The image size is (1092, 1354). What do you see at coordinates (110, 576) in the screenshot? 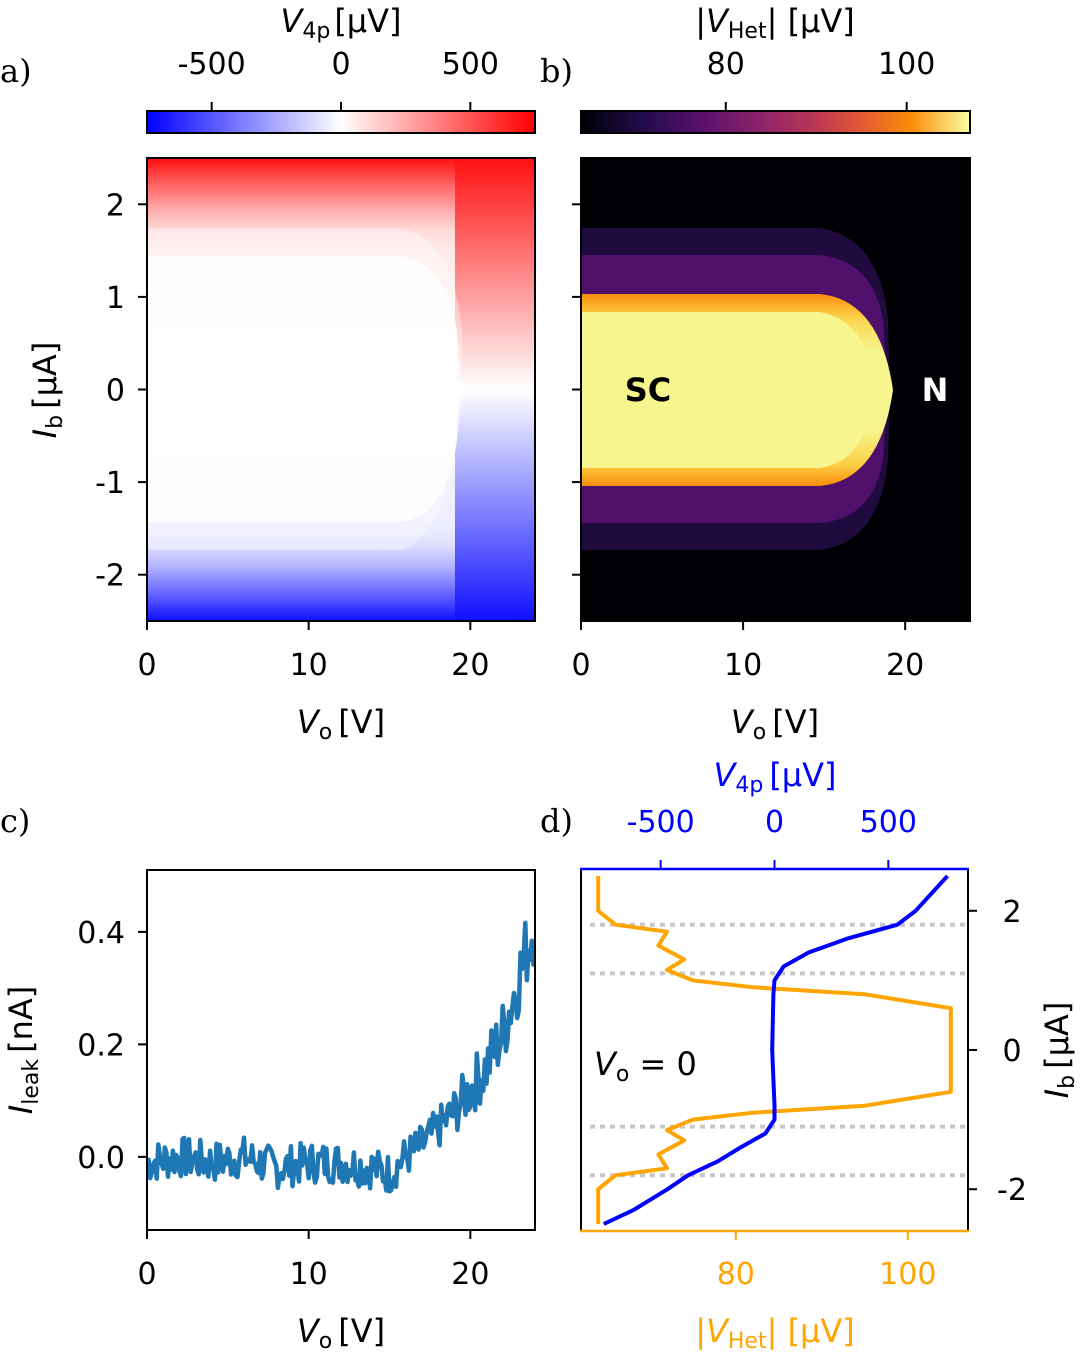
I see `axes-a-y-tick-label: -2` at bounding box center [110, 576].